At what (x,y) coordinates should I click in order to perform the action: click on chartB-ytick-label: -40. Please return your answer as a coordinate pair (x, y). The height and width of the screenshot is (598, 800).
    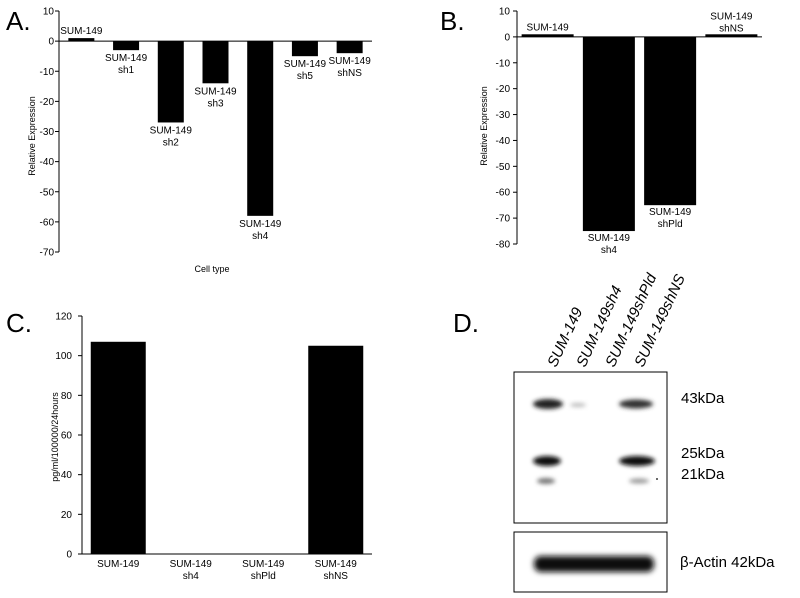
    Looking at the image, I should click on (503, 141).